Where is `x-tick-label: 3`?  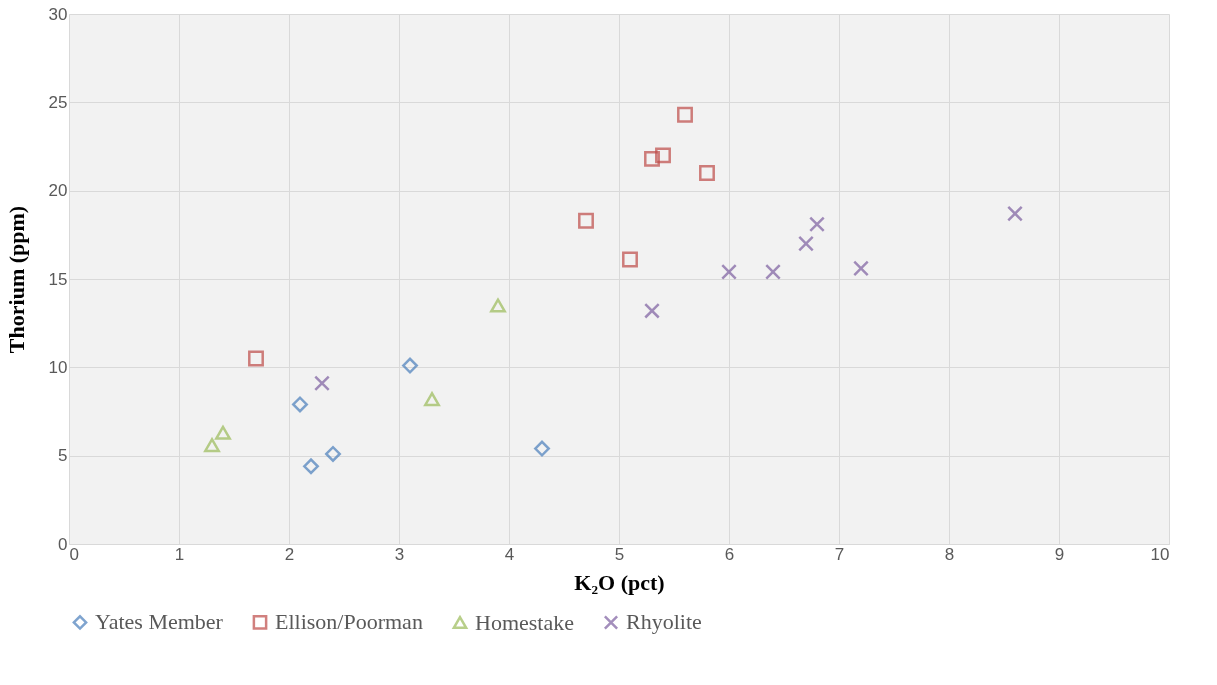
x-tick-label: 3 is located at coordinates (399, 554).